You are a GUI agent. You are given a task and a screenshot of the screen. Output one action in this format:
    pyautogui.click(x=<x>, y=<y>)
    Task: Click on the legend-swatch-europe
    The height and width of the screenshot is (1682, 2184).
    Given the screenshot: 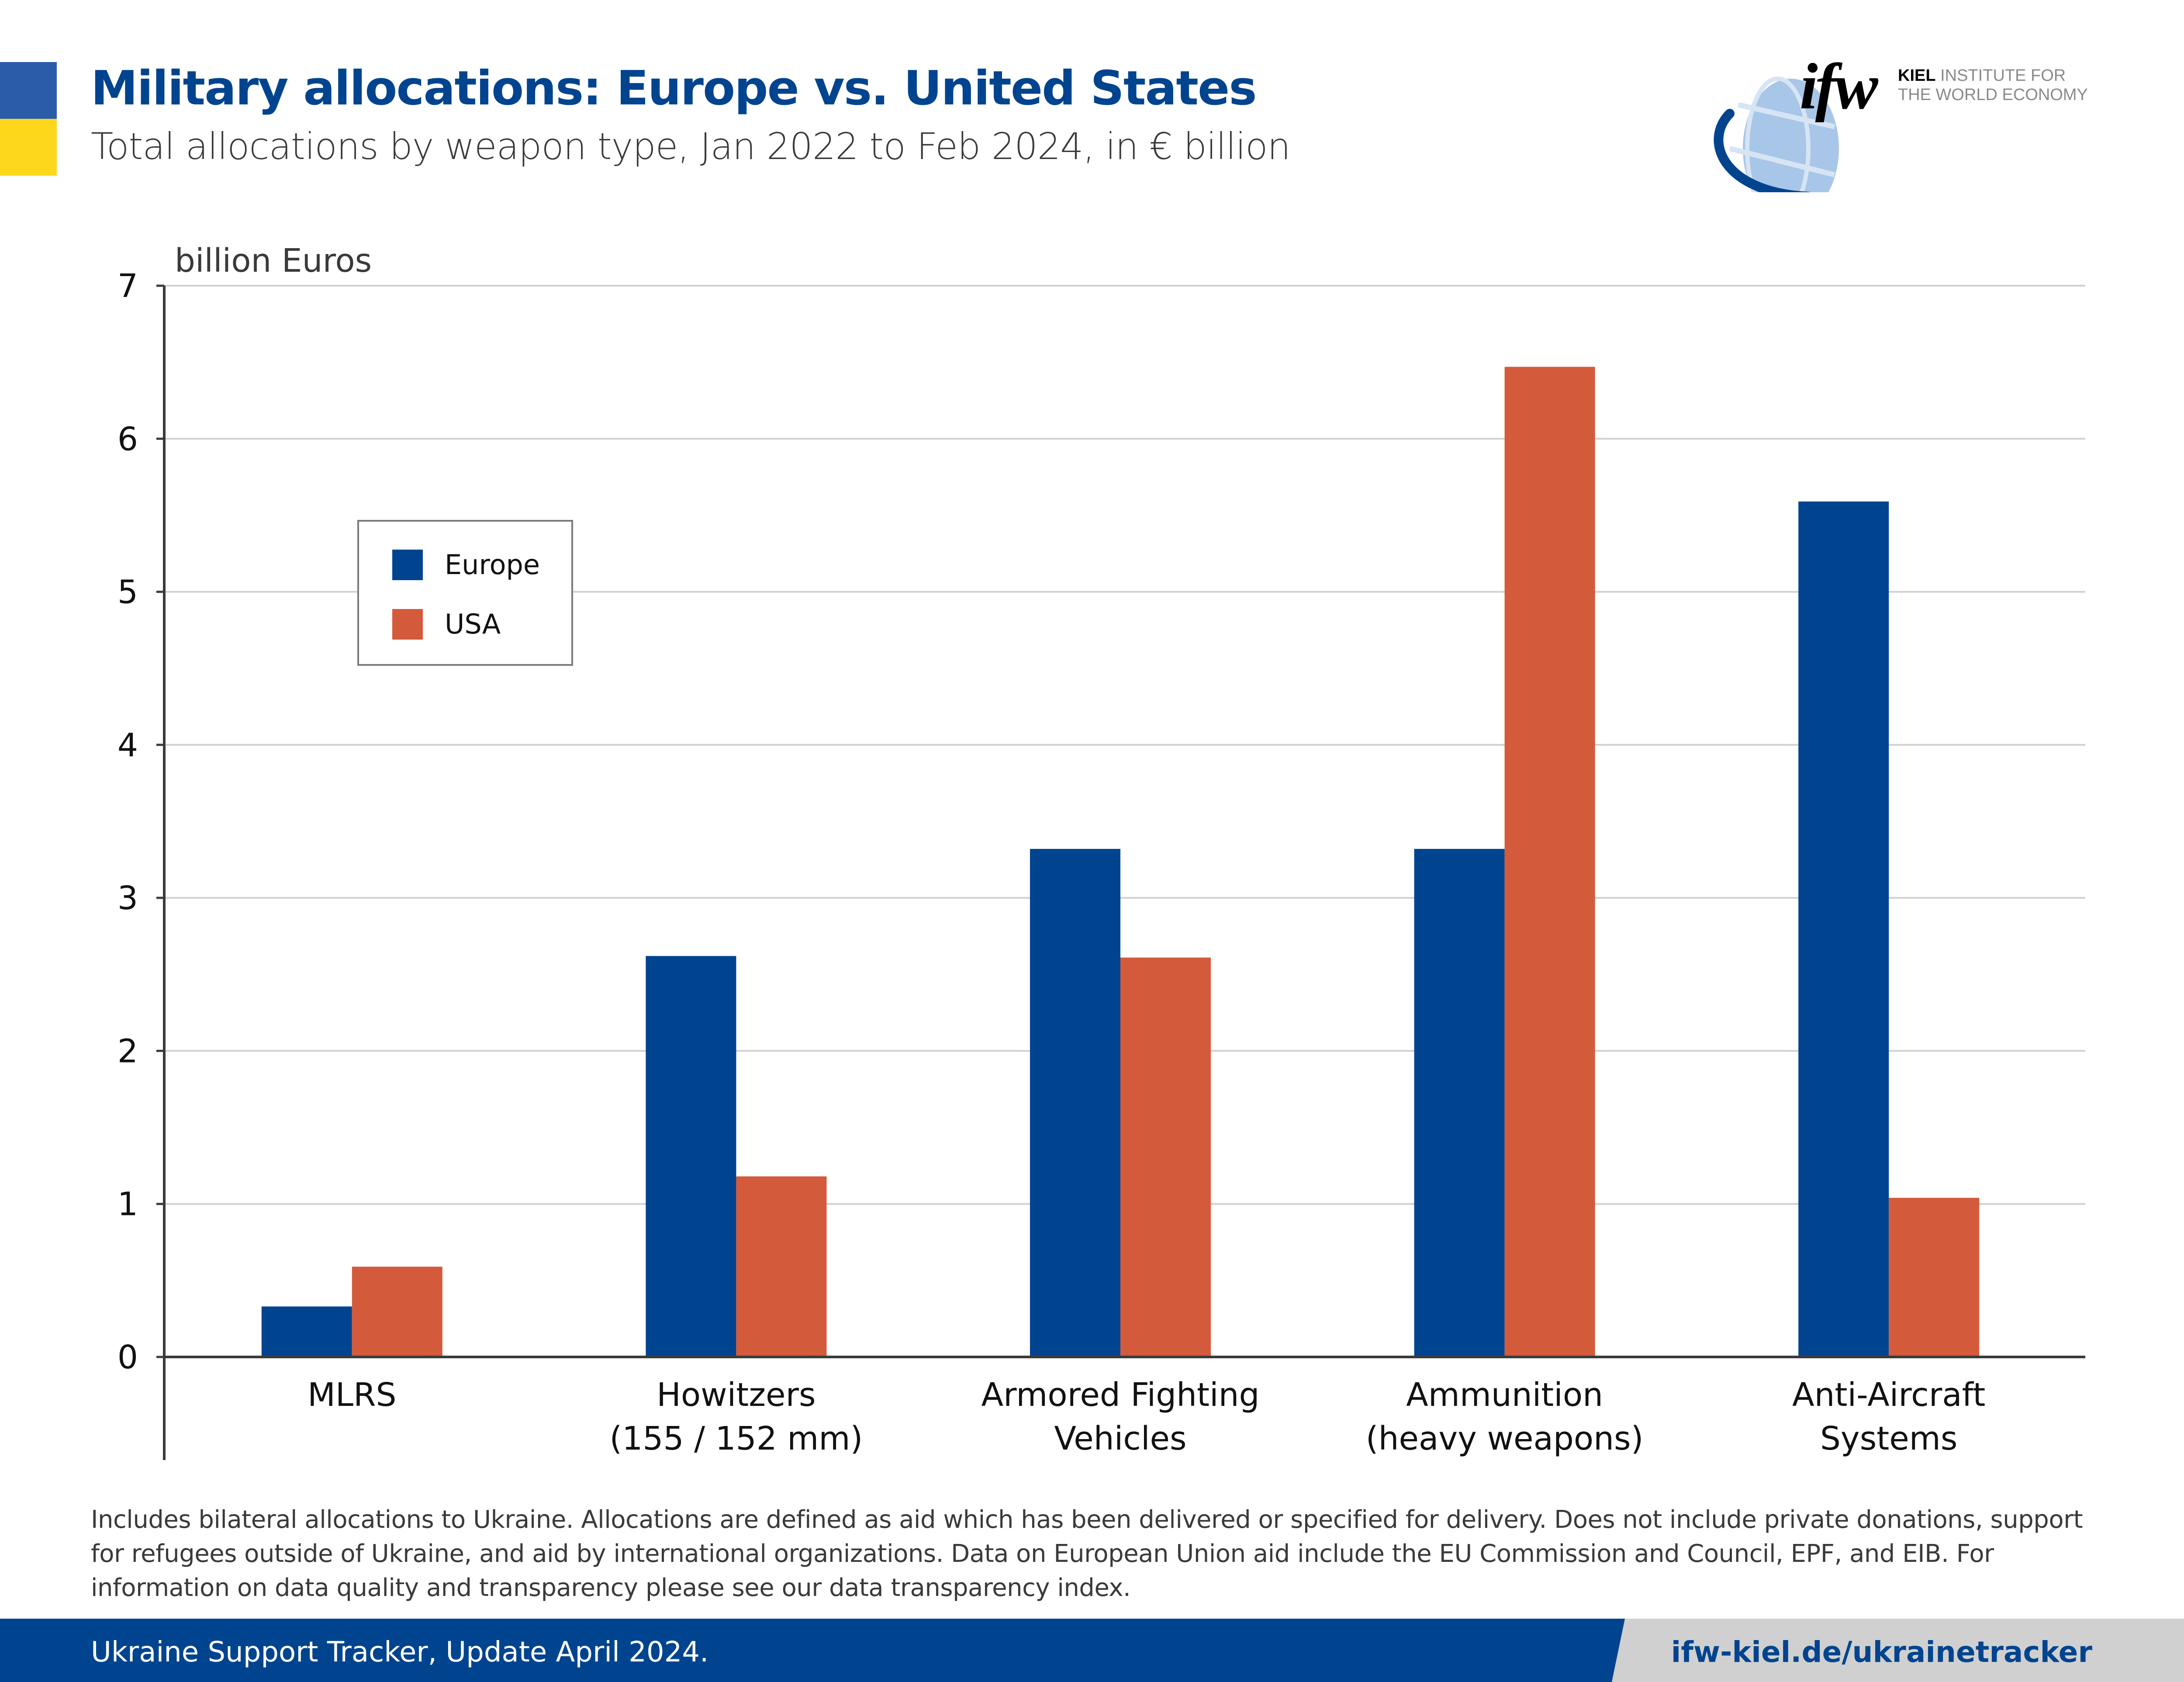 What is the action you would take?
    pyautogui.click(x=407, y=564)
    